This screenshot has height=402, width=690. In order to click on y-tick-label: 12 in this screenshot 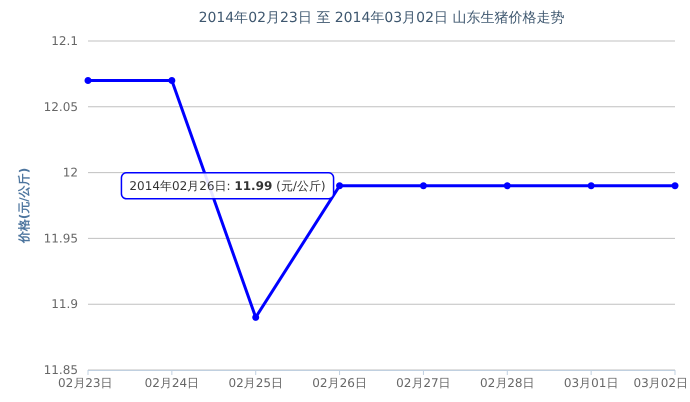, I will do `click(70, 173)`.